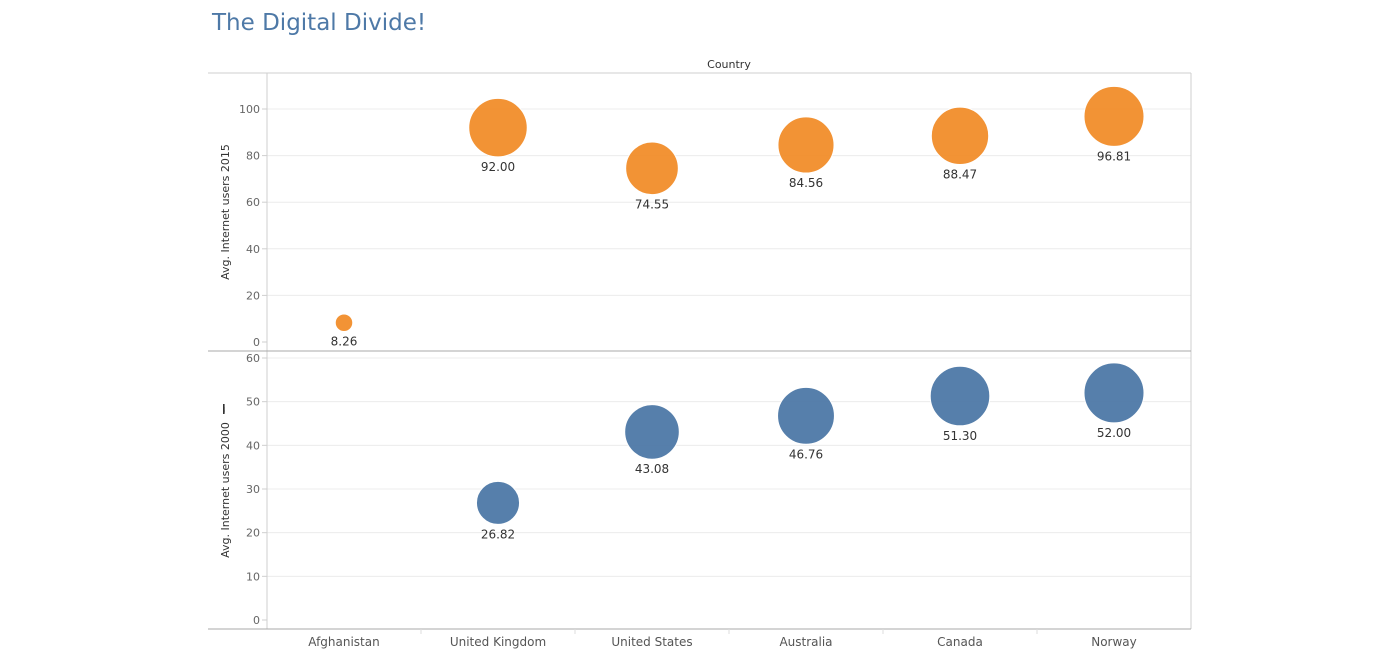 Image resolution: width=1390 pixels, height=666 pixels. Describe the element at coordinates (1114, 642) in the screenshot. I see `x-tick-label: Norway` at that location.